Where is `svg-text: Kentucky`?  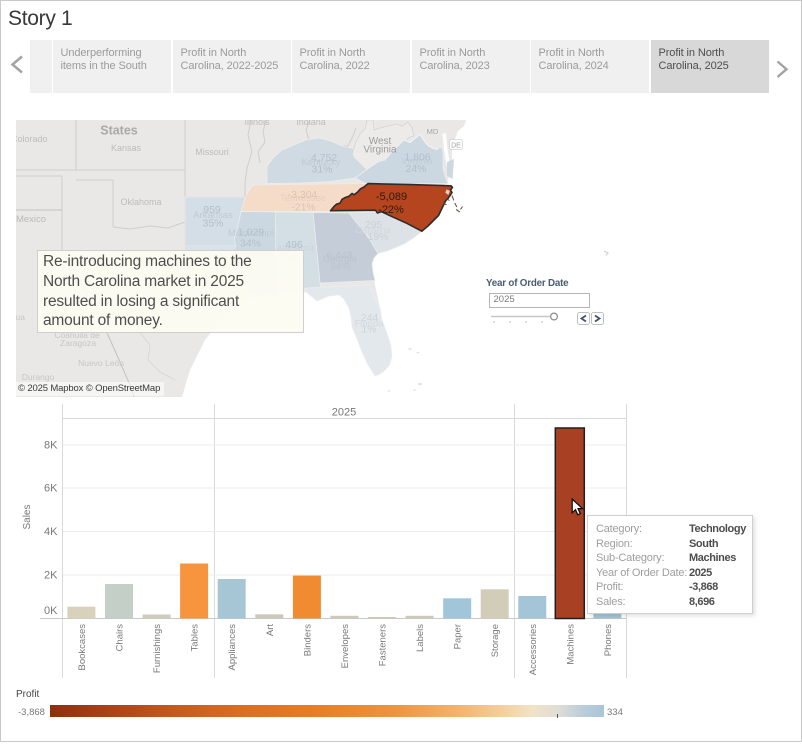
svg-text: Kentucky is located at coordinates (320, 162).